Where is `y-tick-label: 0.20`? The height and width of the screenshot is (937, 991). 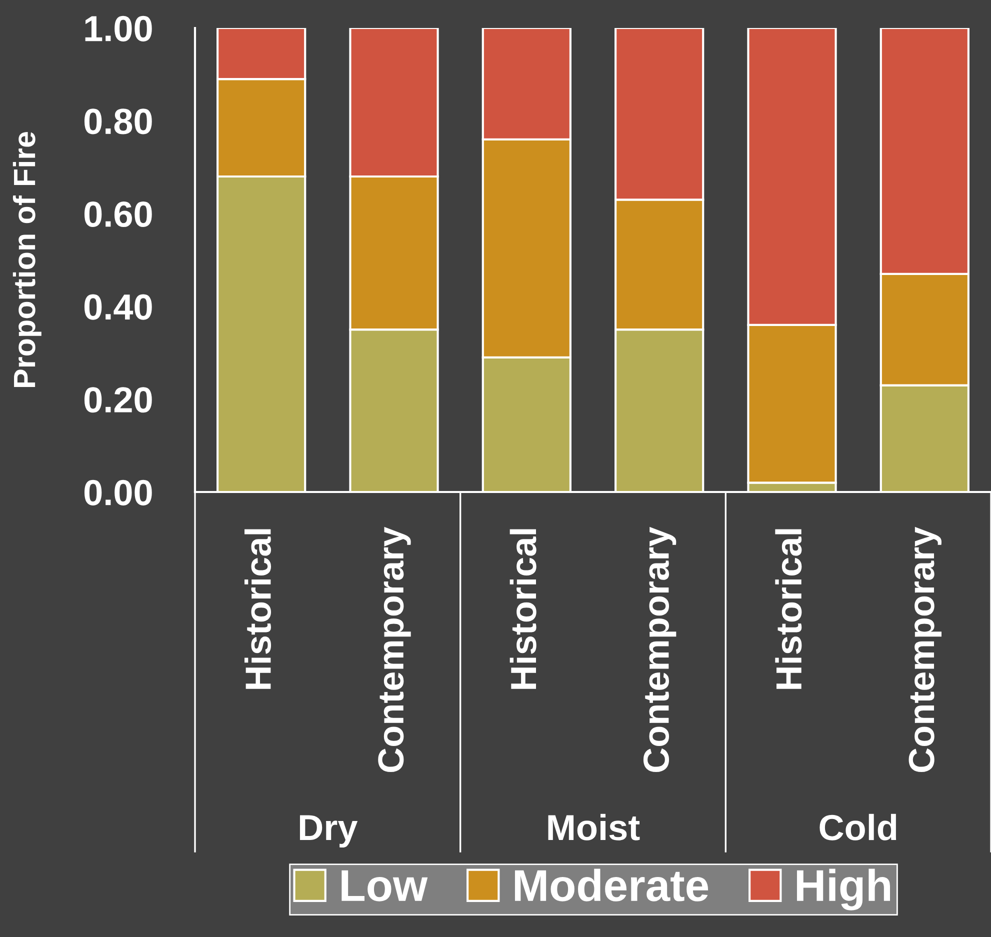 y-tick-label: 0.20 is located at coordinates (118, 400).